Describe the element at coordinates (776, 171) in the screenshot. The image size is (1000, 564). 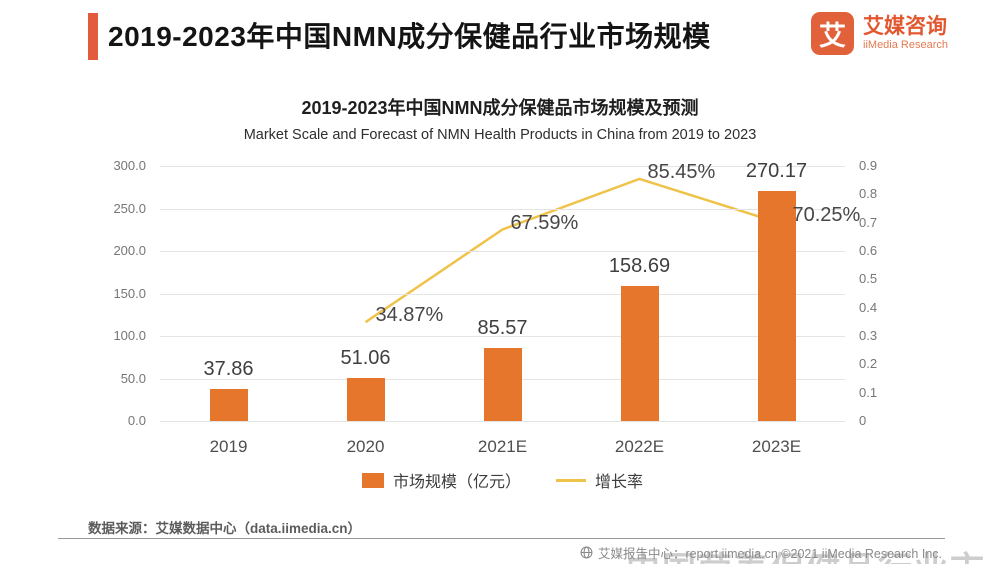
I see `bar-value-label: 270.17` at that location.